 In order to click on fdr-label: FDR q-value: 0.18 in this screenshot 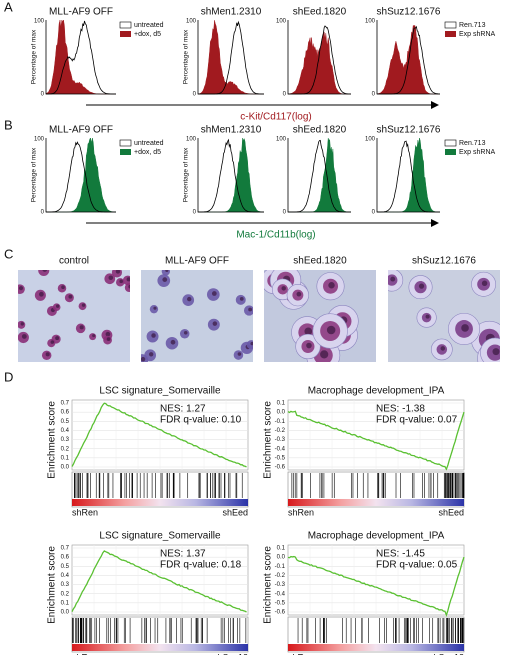, I will do `click(201, 565)`.